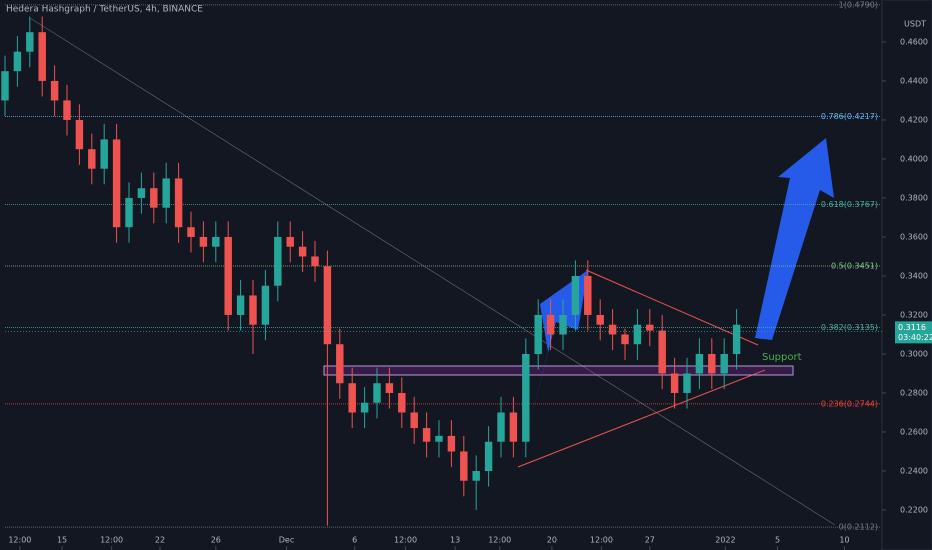  I want to click on fib-label: 0.618(0.3767), so click(849, 204).